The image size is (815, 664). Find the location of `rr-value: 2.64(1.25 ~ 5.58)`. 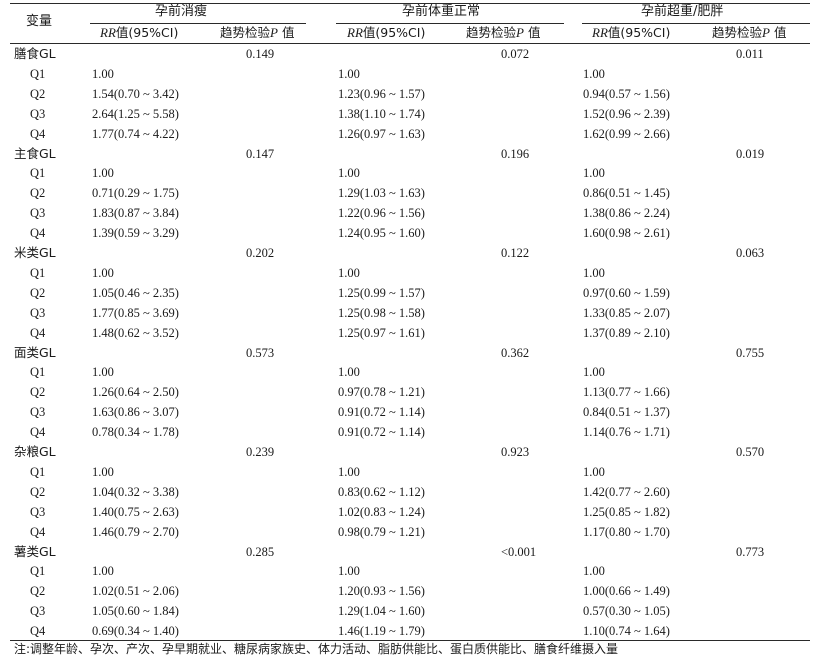

rr-value: 2.64(1.25 ~ 5.58) is located at coordinates (135, 113).